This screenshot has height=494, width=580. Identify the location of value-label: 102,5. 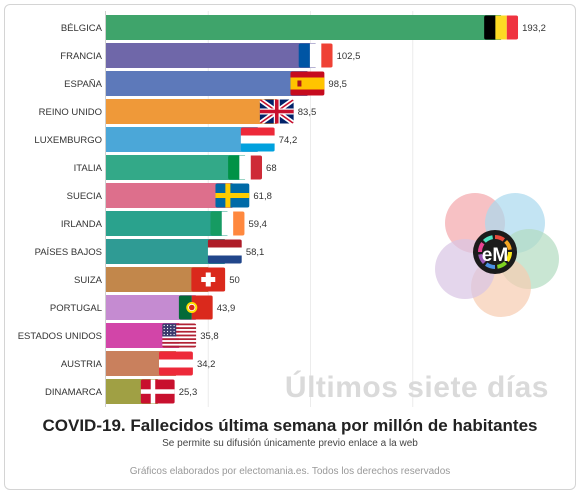
(349, 56).